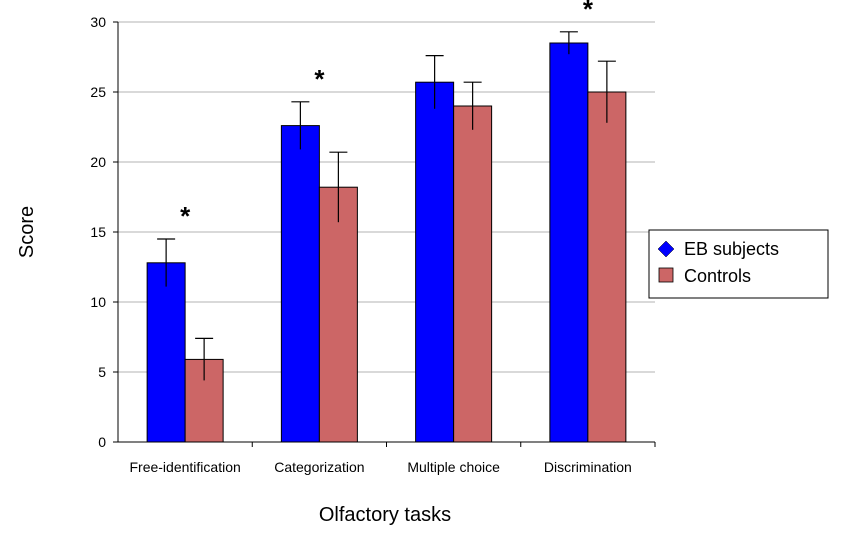  Describe the element at coordinates (102, 372) in the screenshot. I see `y-tick-label-5: 5` at that location.